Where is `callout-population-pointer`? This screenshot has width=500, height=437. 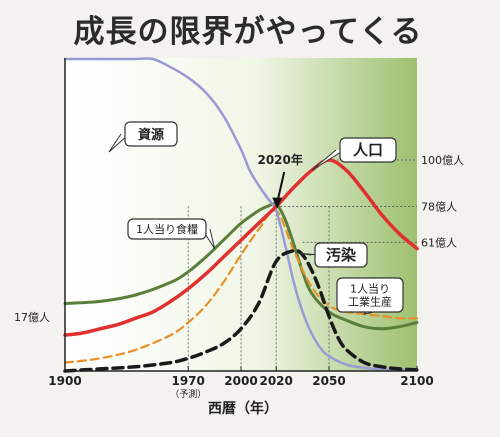 callout-population-pointer is located at coordinates (328, 160).